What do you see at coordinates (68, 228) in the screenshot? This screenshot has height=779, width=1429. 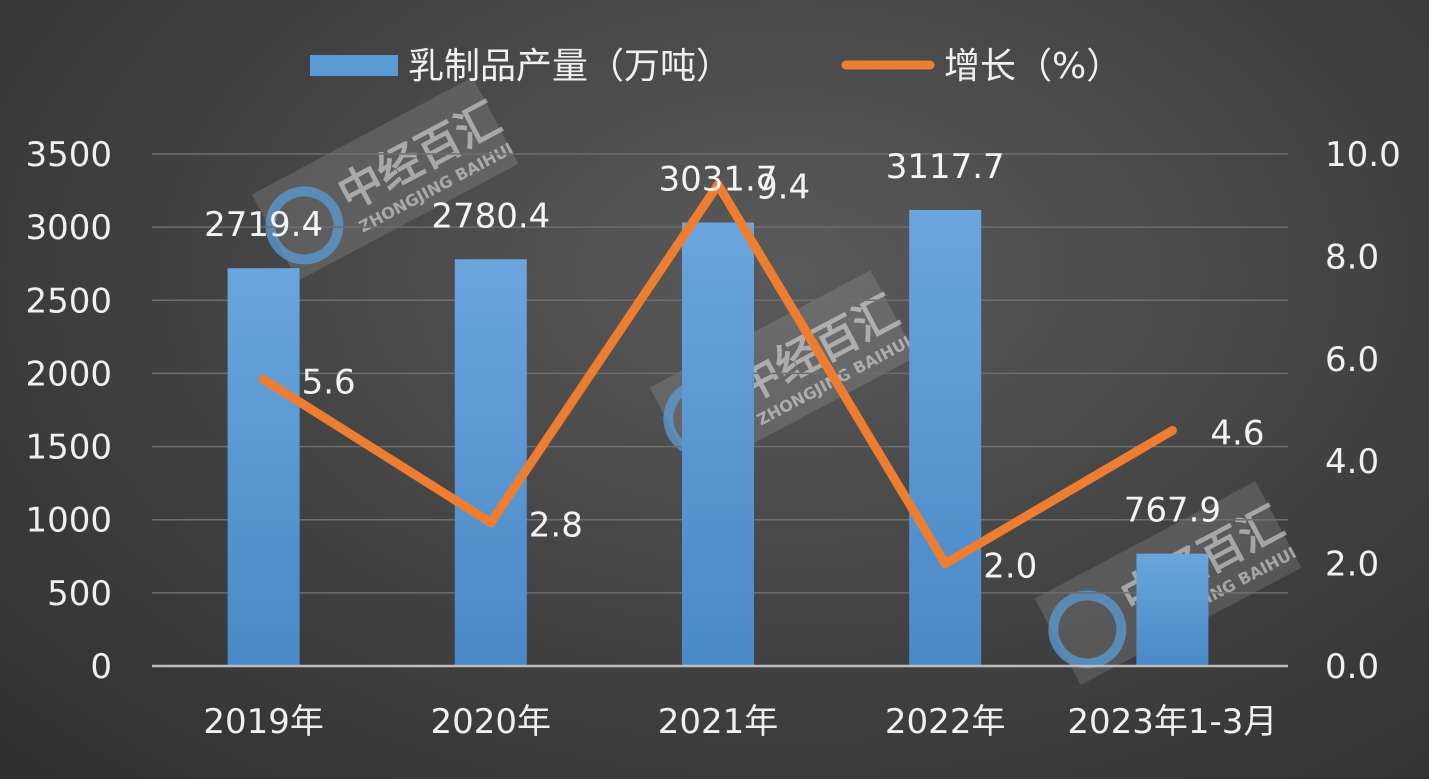 I see `y-left-tick-label: 3000` at bounding box center [68, 228].